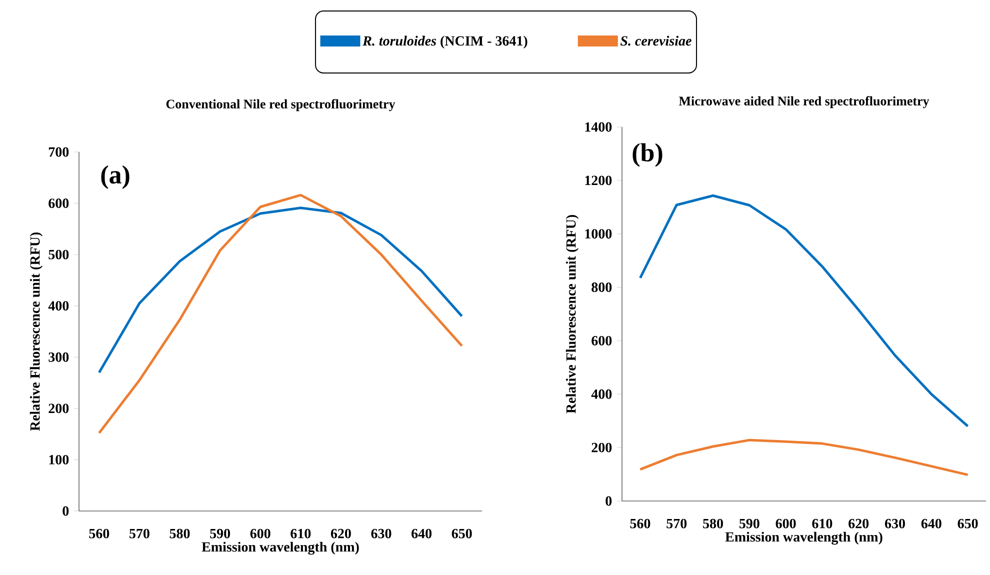  What do you see at coordinates (602, 287) in the screenshot?
I see `y-tick-label: 800` at bounding box center [602, 287].